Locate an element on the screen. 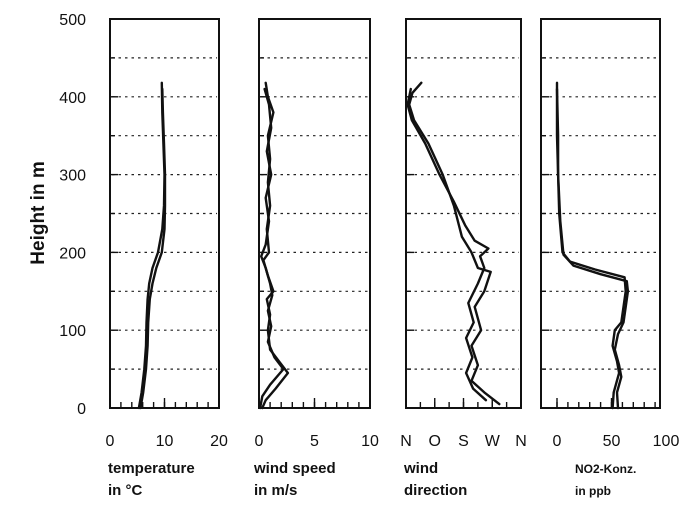 This screenshot has height=521, width=698. y-tick-label: 400 is located at coordinates (72, 98).